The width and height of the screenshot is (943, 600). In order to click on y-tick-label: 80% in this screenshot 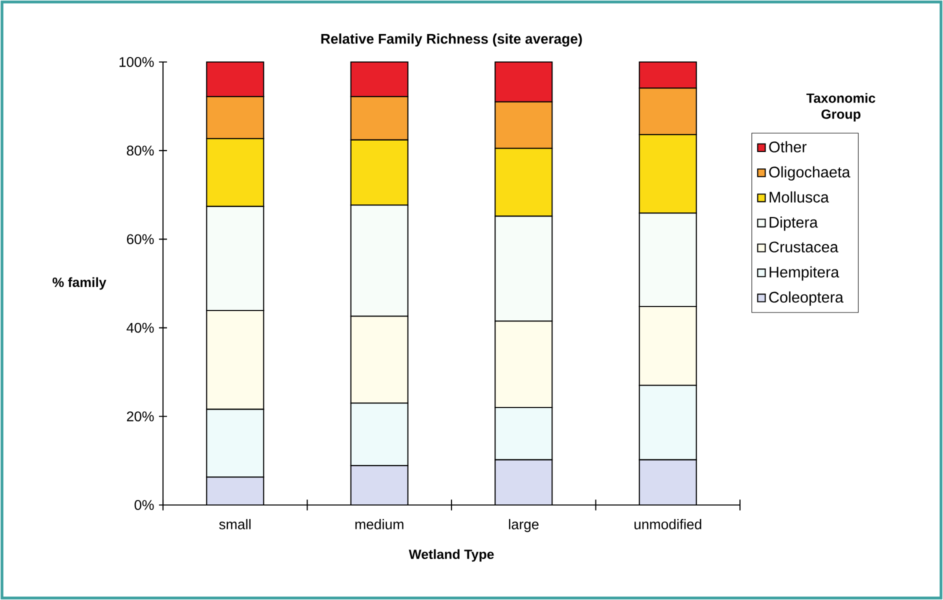, I will do `click(140, 151)`.